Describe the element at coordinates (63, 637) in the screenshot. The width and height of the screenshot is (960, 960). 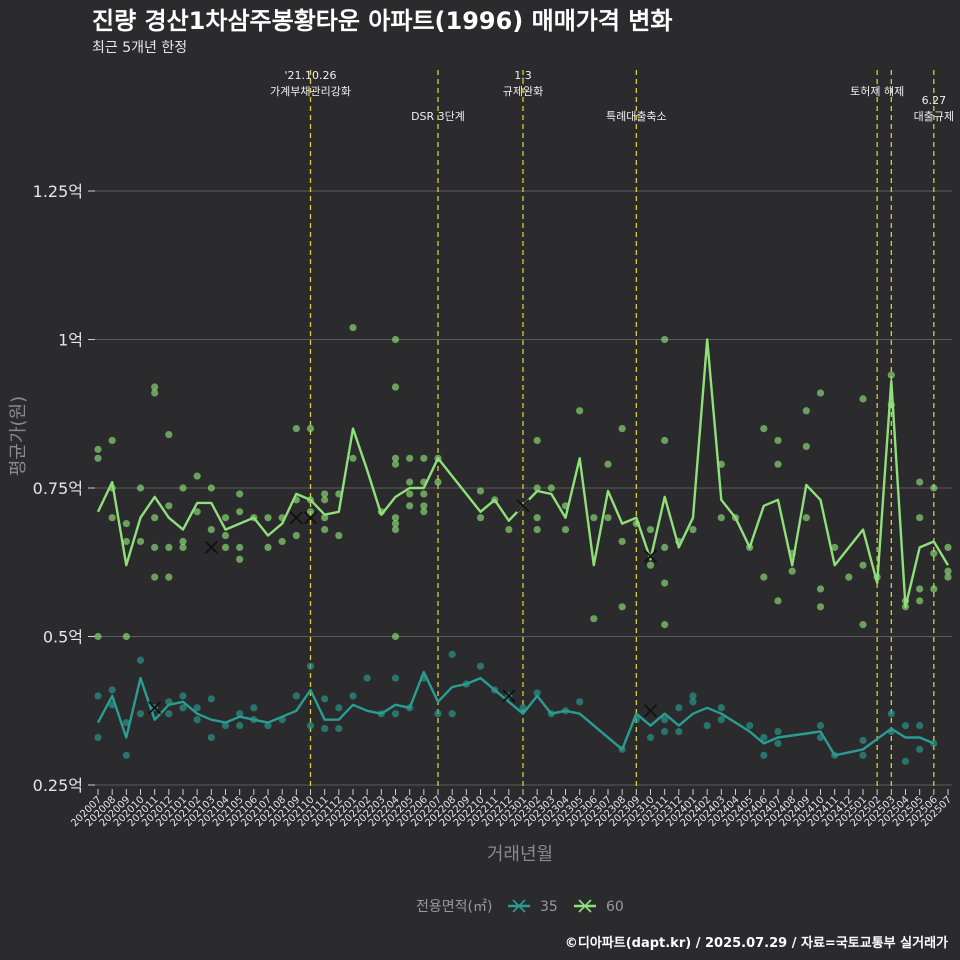
I see `y-tick-label: 0.5억` at that location.